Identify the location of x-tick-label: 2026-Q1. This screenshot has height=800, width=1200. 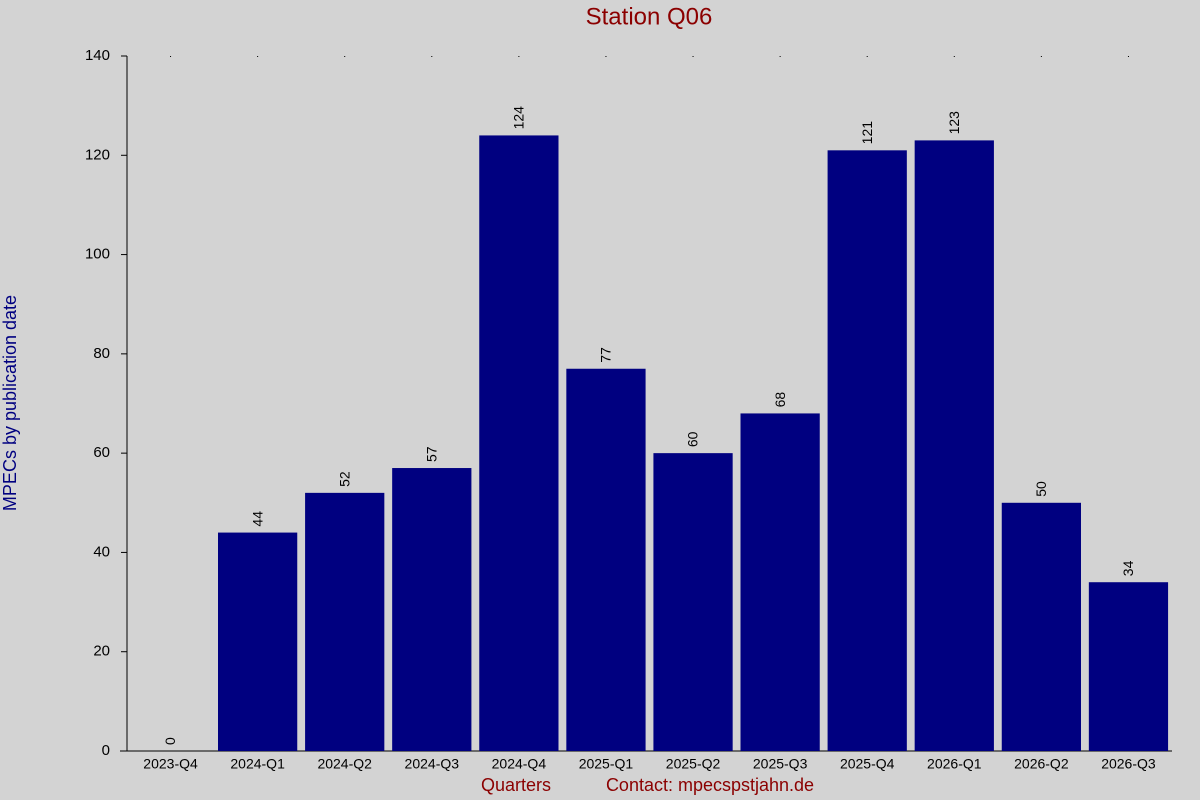
(954, 764).